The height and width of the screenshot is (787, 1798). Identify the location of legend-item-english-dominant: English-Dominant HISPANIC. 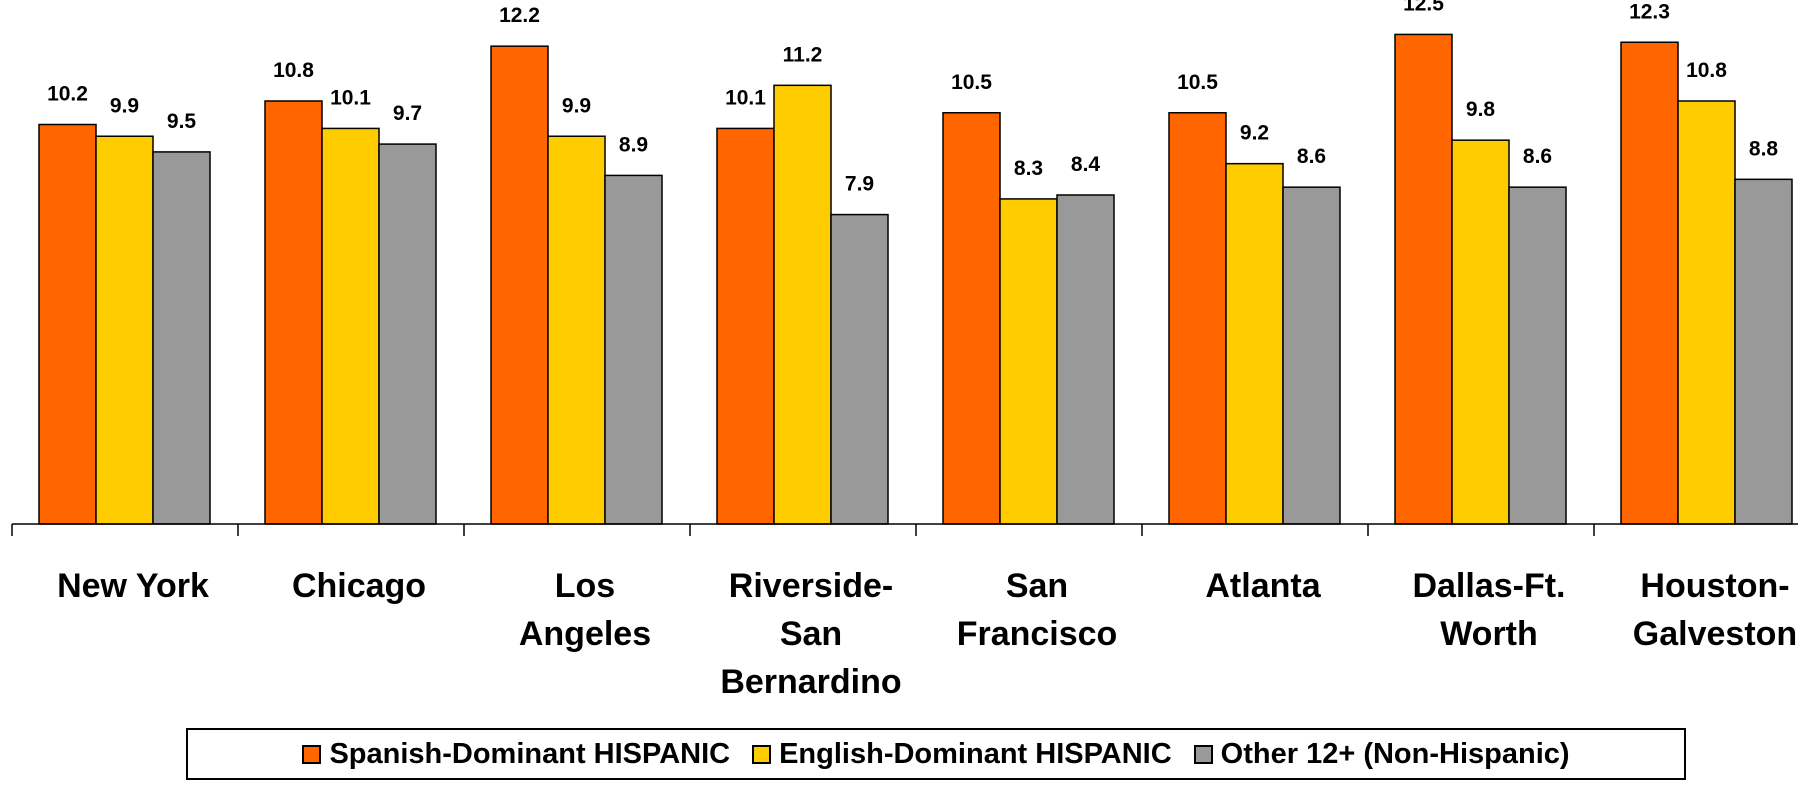
(962, 754).